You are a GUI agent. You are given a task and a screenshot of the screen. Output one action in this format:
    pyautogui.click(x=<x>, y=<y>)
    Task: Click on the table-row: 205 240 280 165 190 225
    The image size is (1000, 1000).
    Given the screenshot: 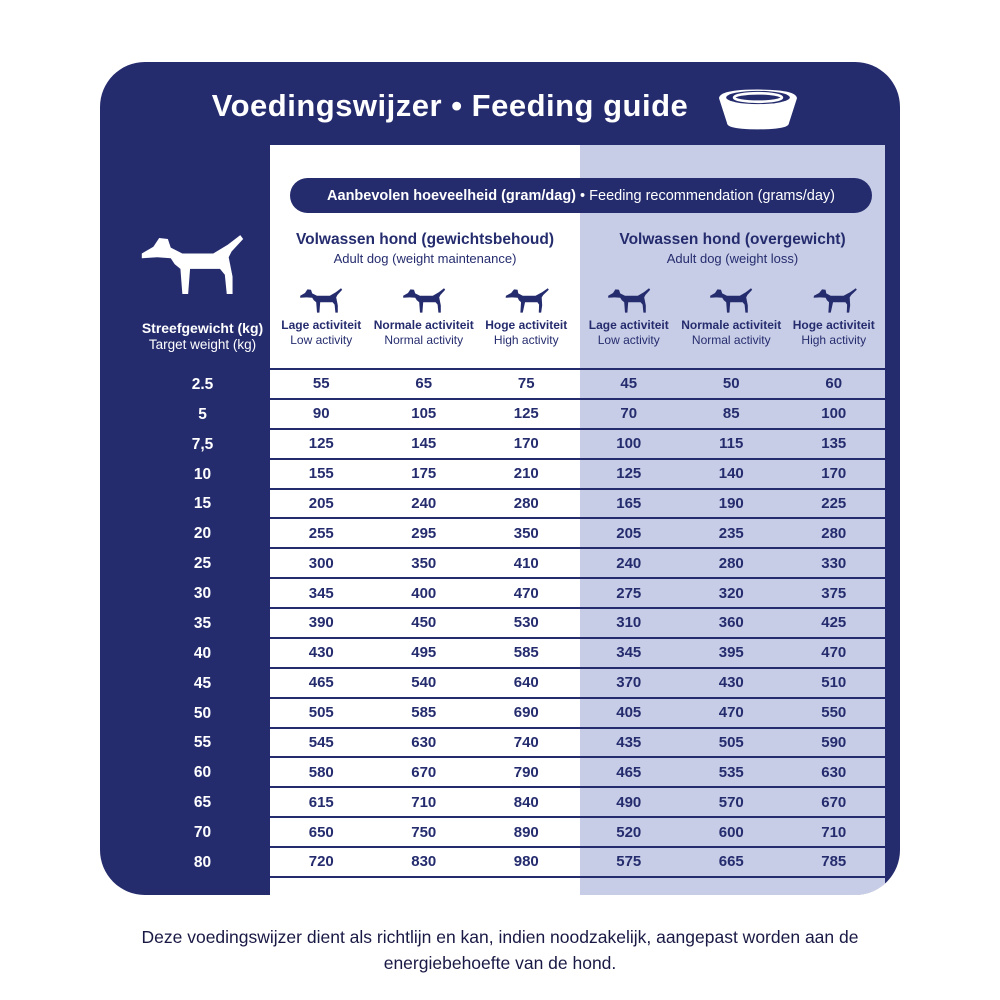 What is the action you would take?
    pyautogui.click(x=577, y=505)
    